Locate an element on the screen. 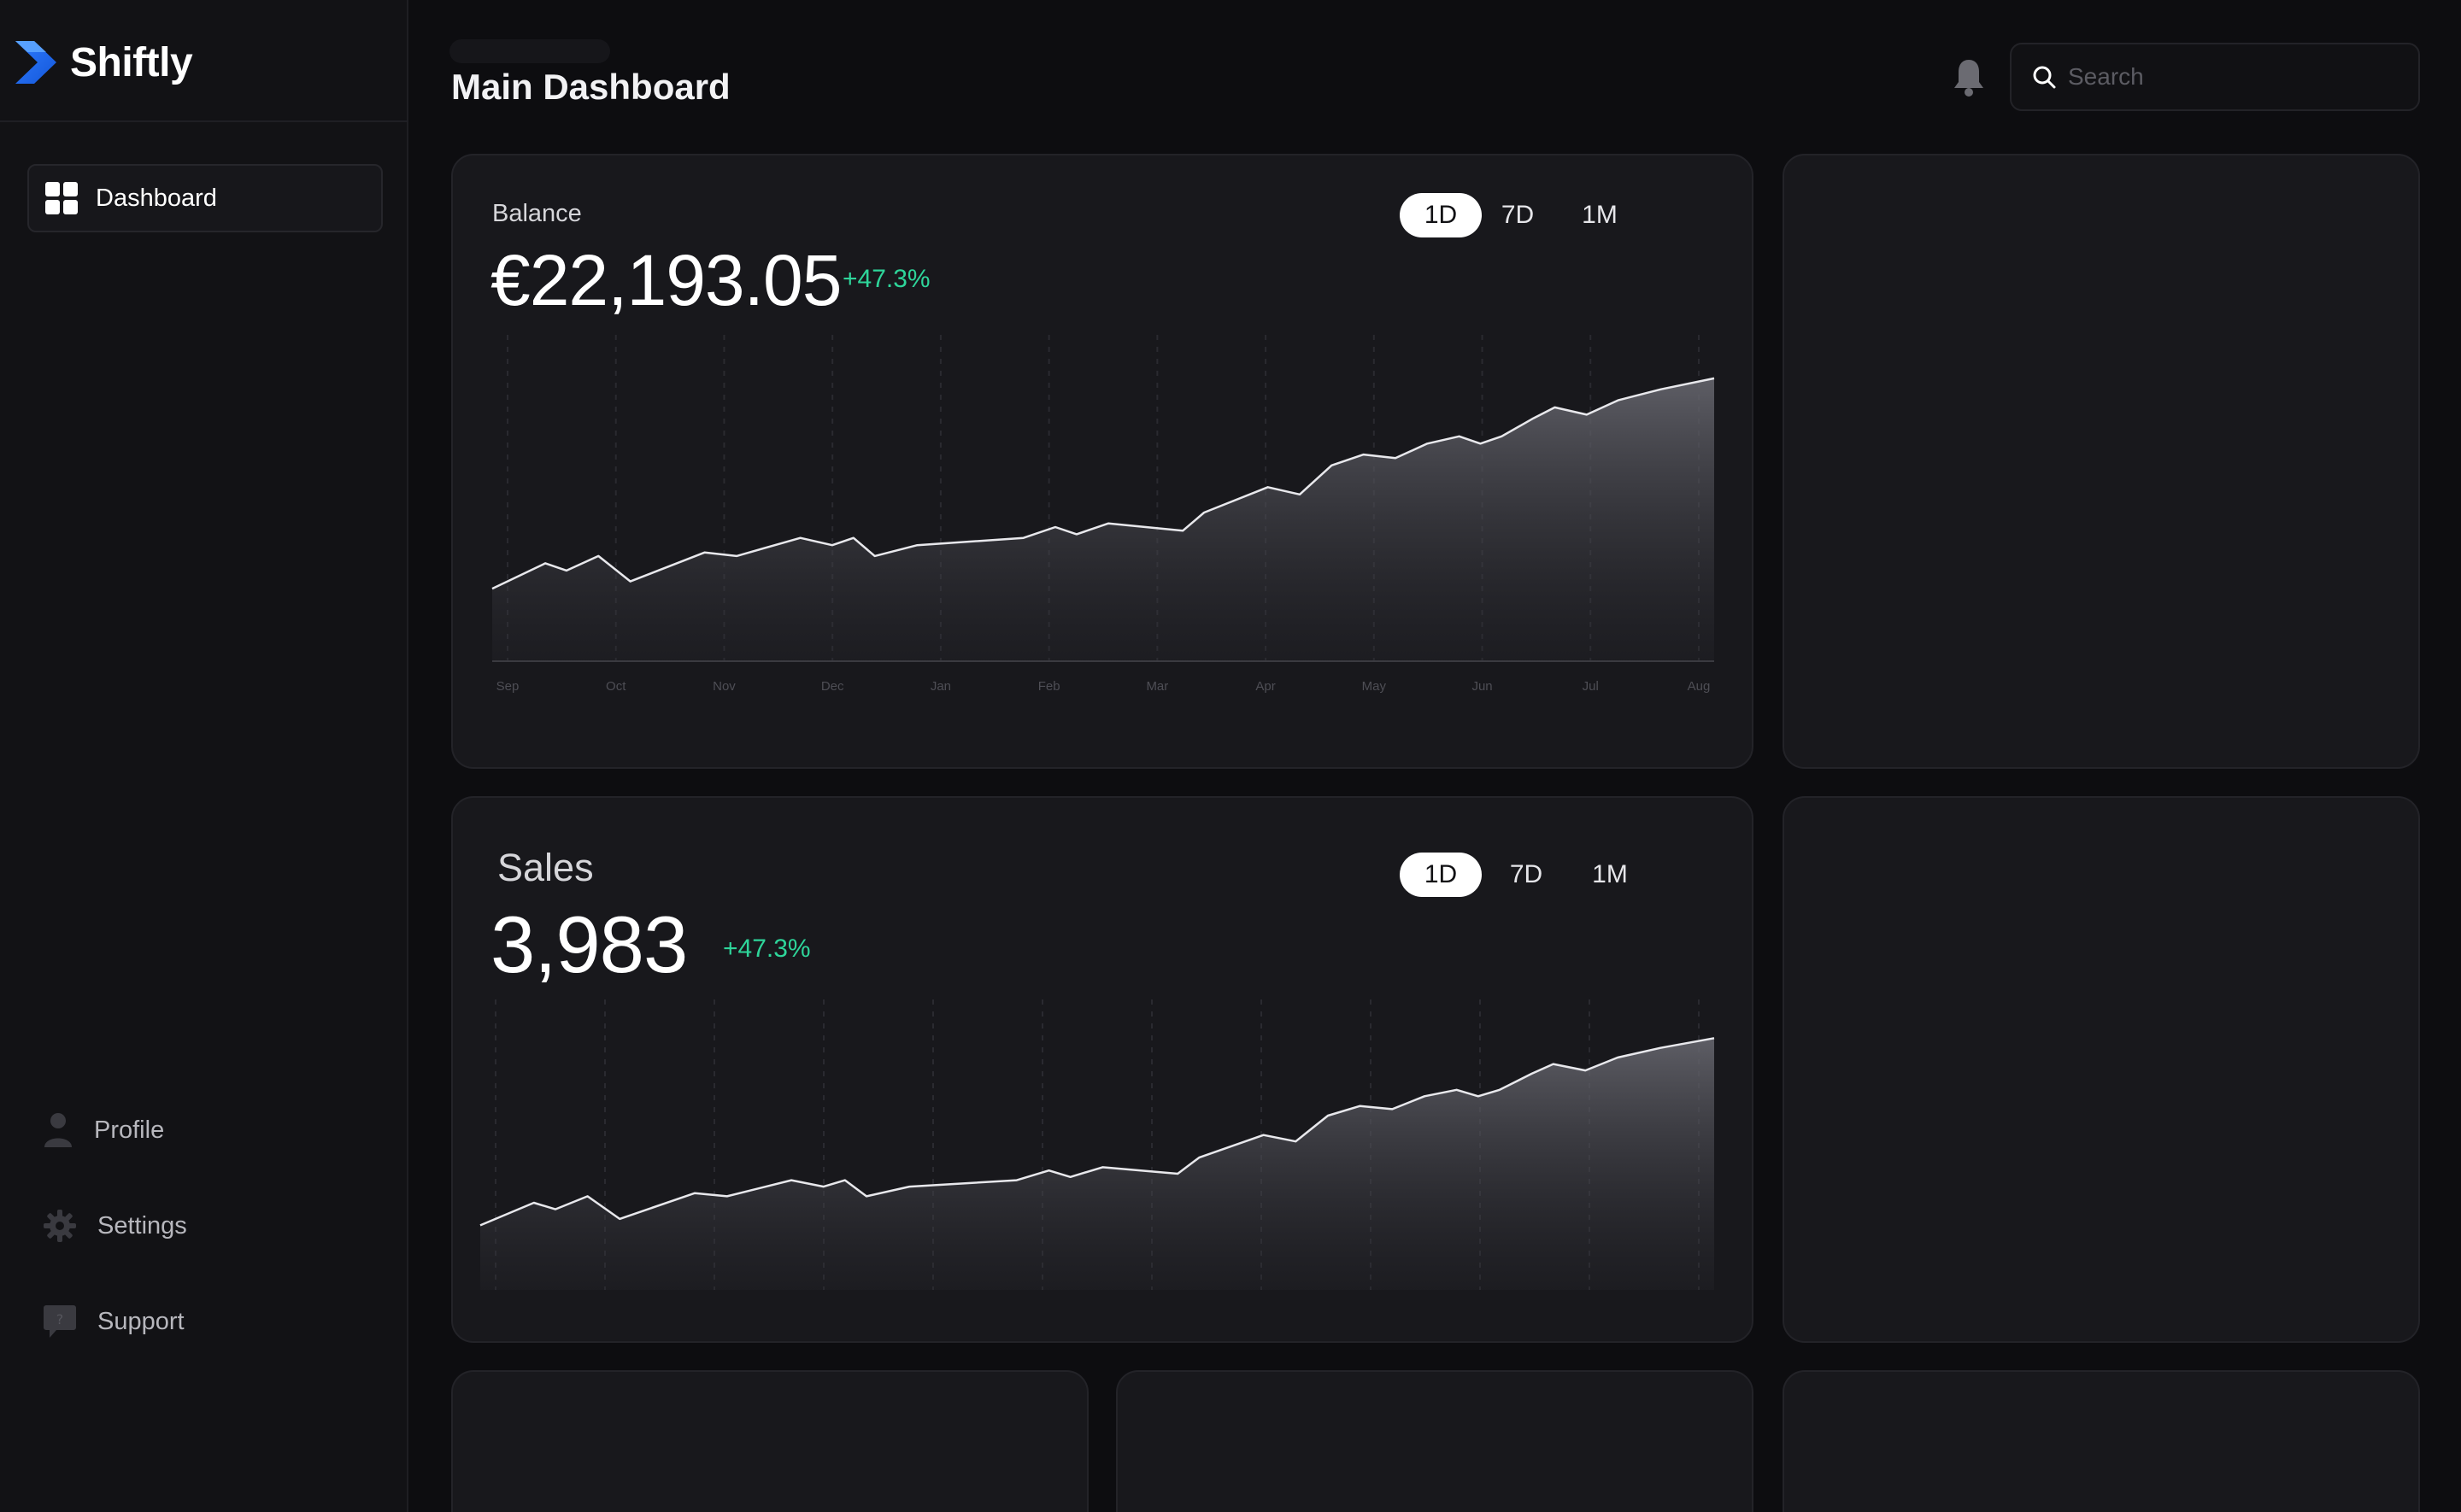 The image size is (2461, 1512). sidebar-item-profile: Profile is located at coordinates (103, 1130).